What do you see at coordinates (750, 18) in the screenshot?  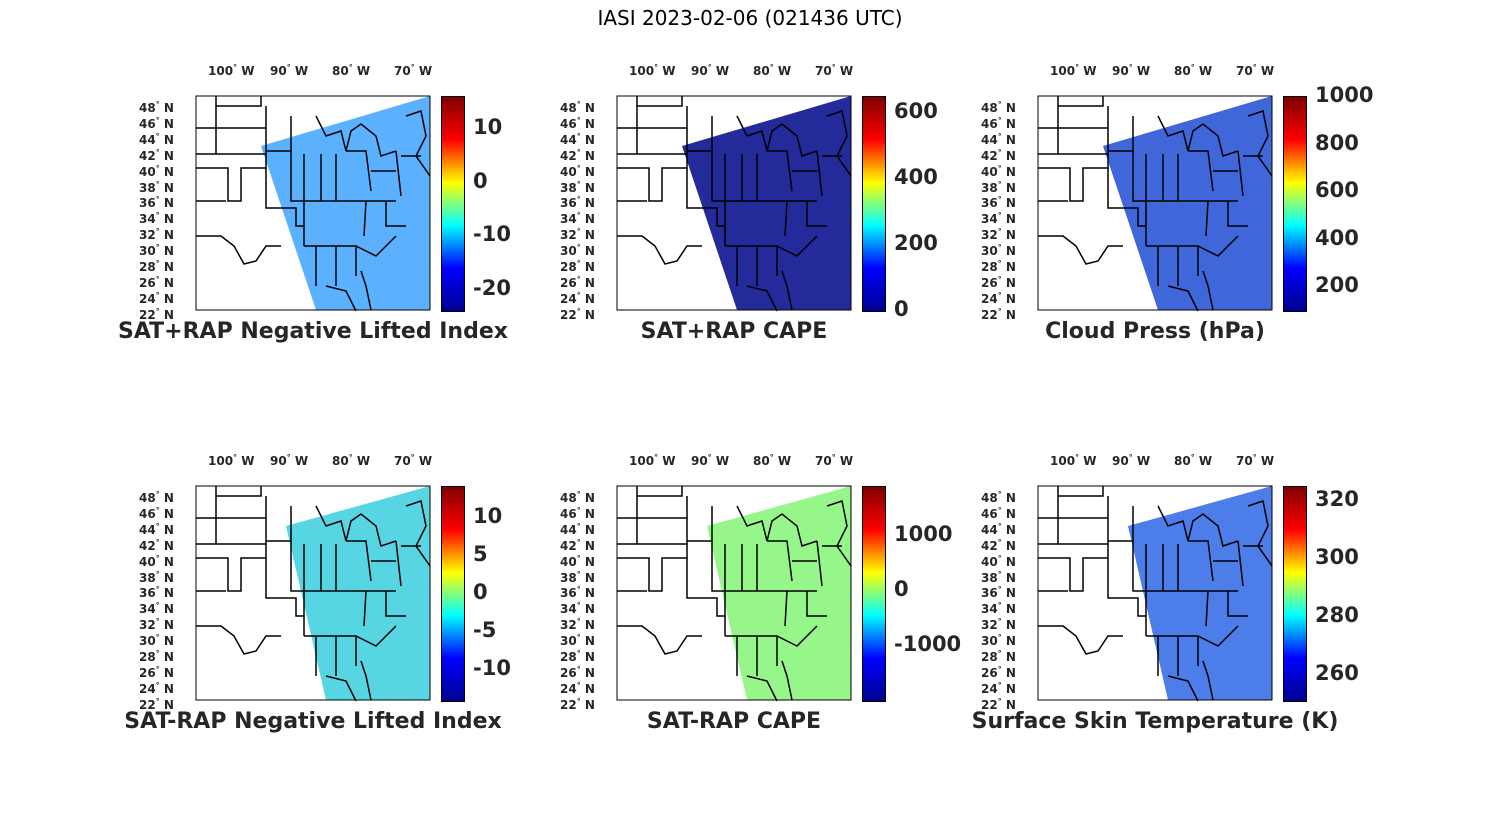 I see `figure-title: IASI 2023-02-06 (021436 UTC)` at bounding box center [750, 18].